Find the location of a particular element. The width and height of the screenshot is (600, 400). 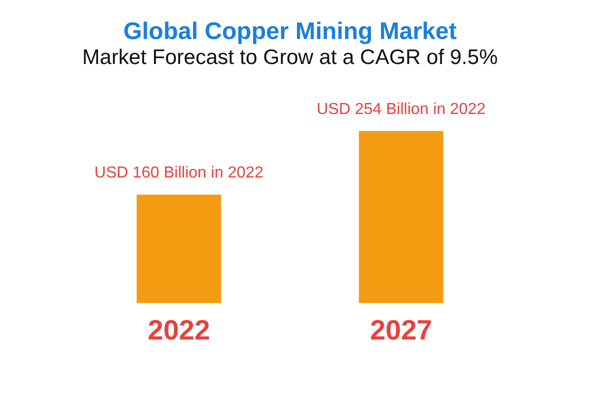

data-label: USD 160 Billion in 2022 is located at coordinates (179, 173).